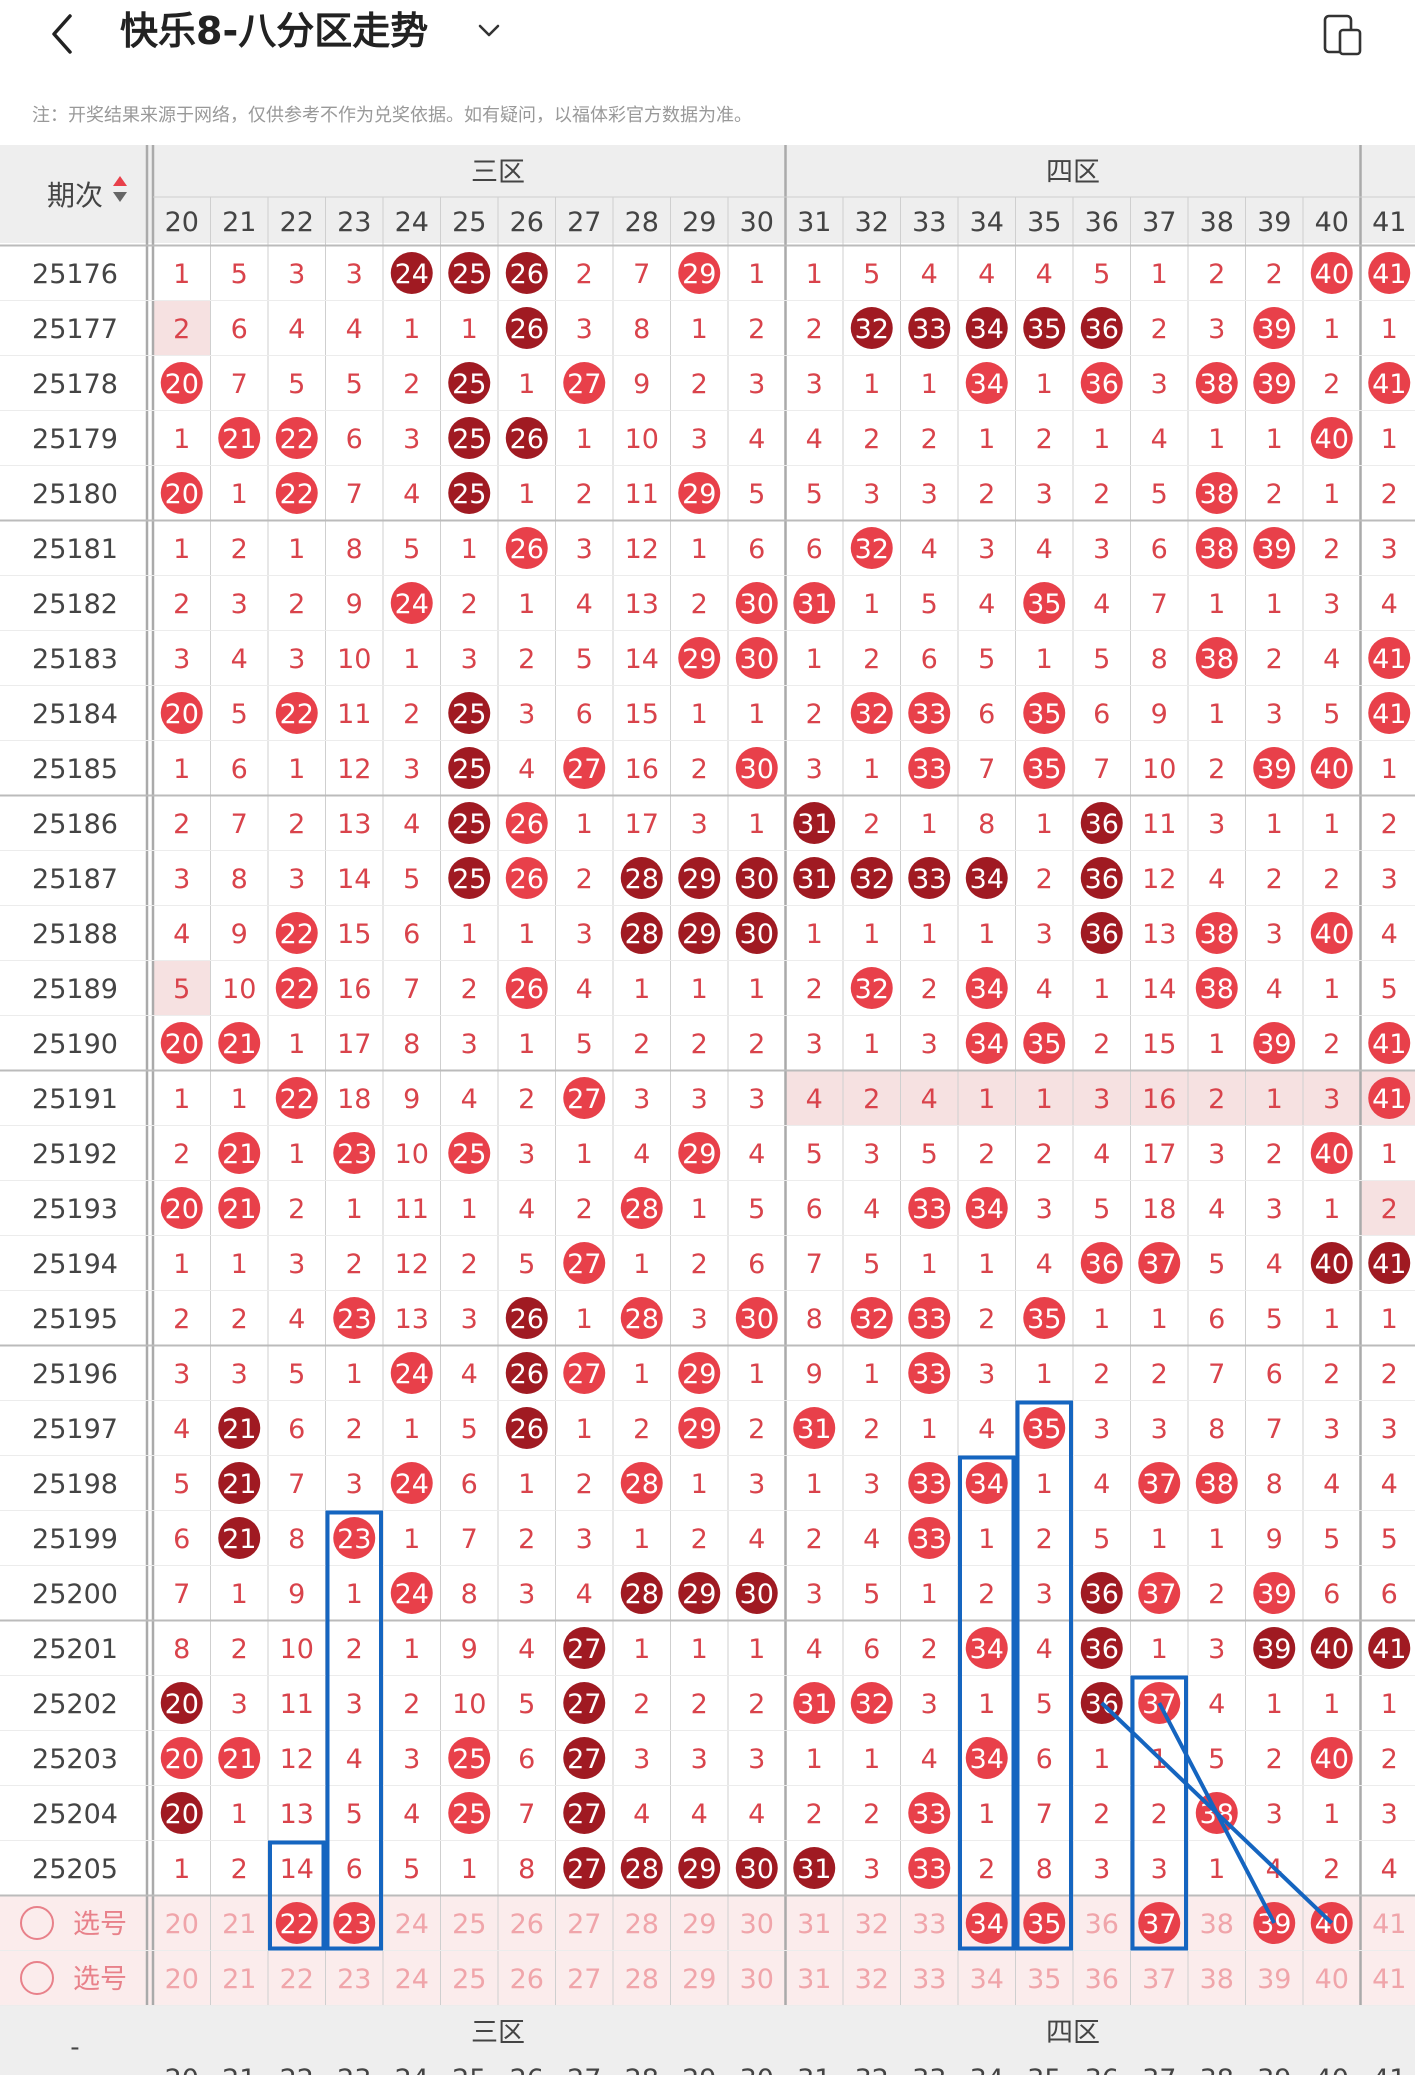 Image resolution: width=1415 pixels, height=2079 pixels. I want to click on hit-number: 35, so click(1044, 714).